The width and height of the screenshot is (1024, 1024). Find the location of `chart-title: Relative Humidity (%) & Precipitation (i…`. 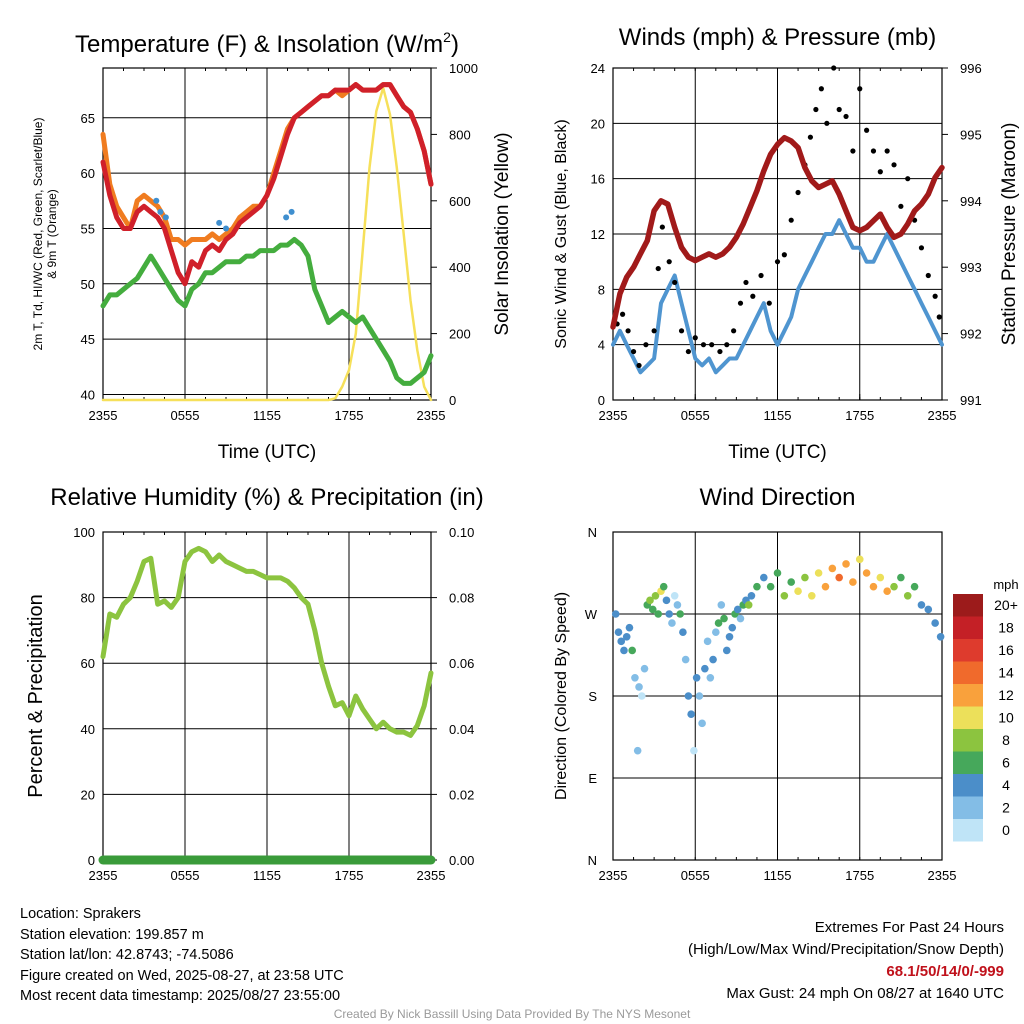

chart-title: Relative Humidity (%) & Precipitation (i… is located at coordinates (266, 497).